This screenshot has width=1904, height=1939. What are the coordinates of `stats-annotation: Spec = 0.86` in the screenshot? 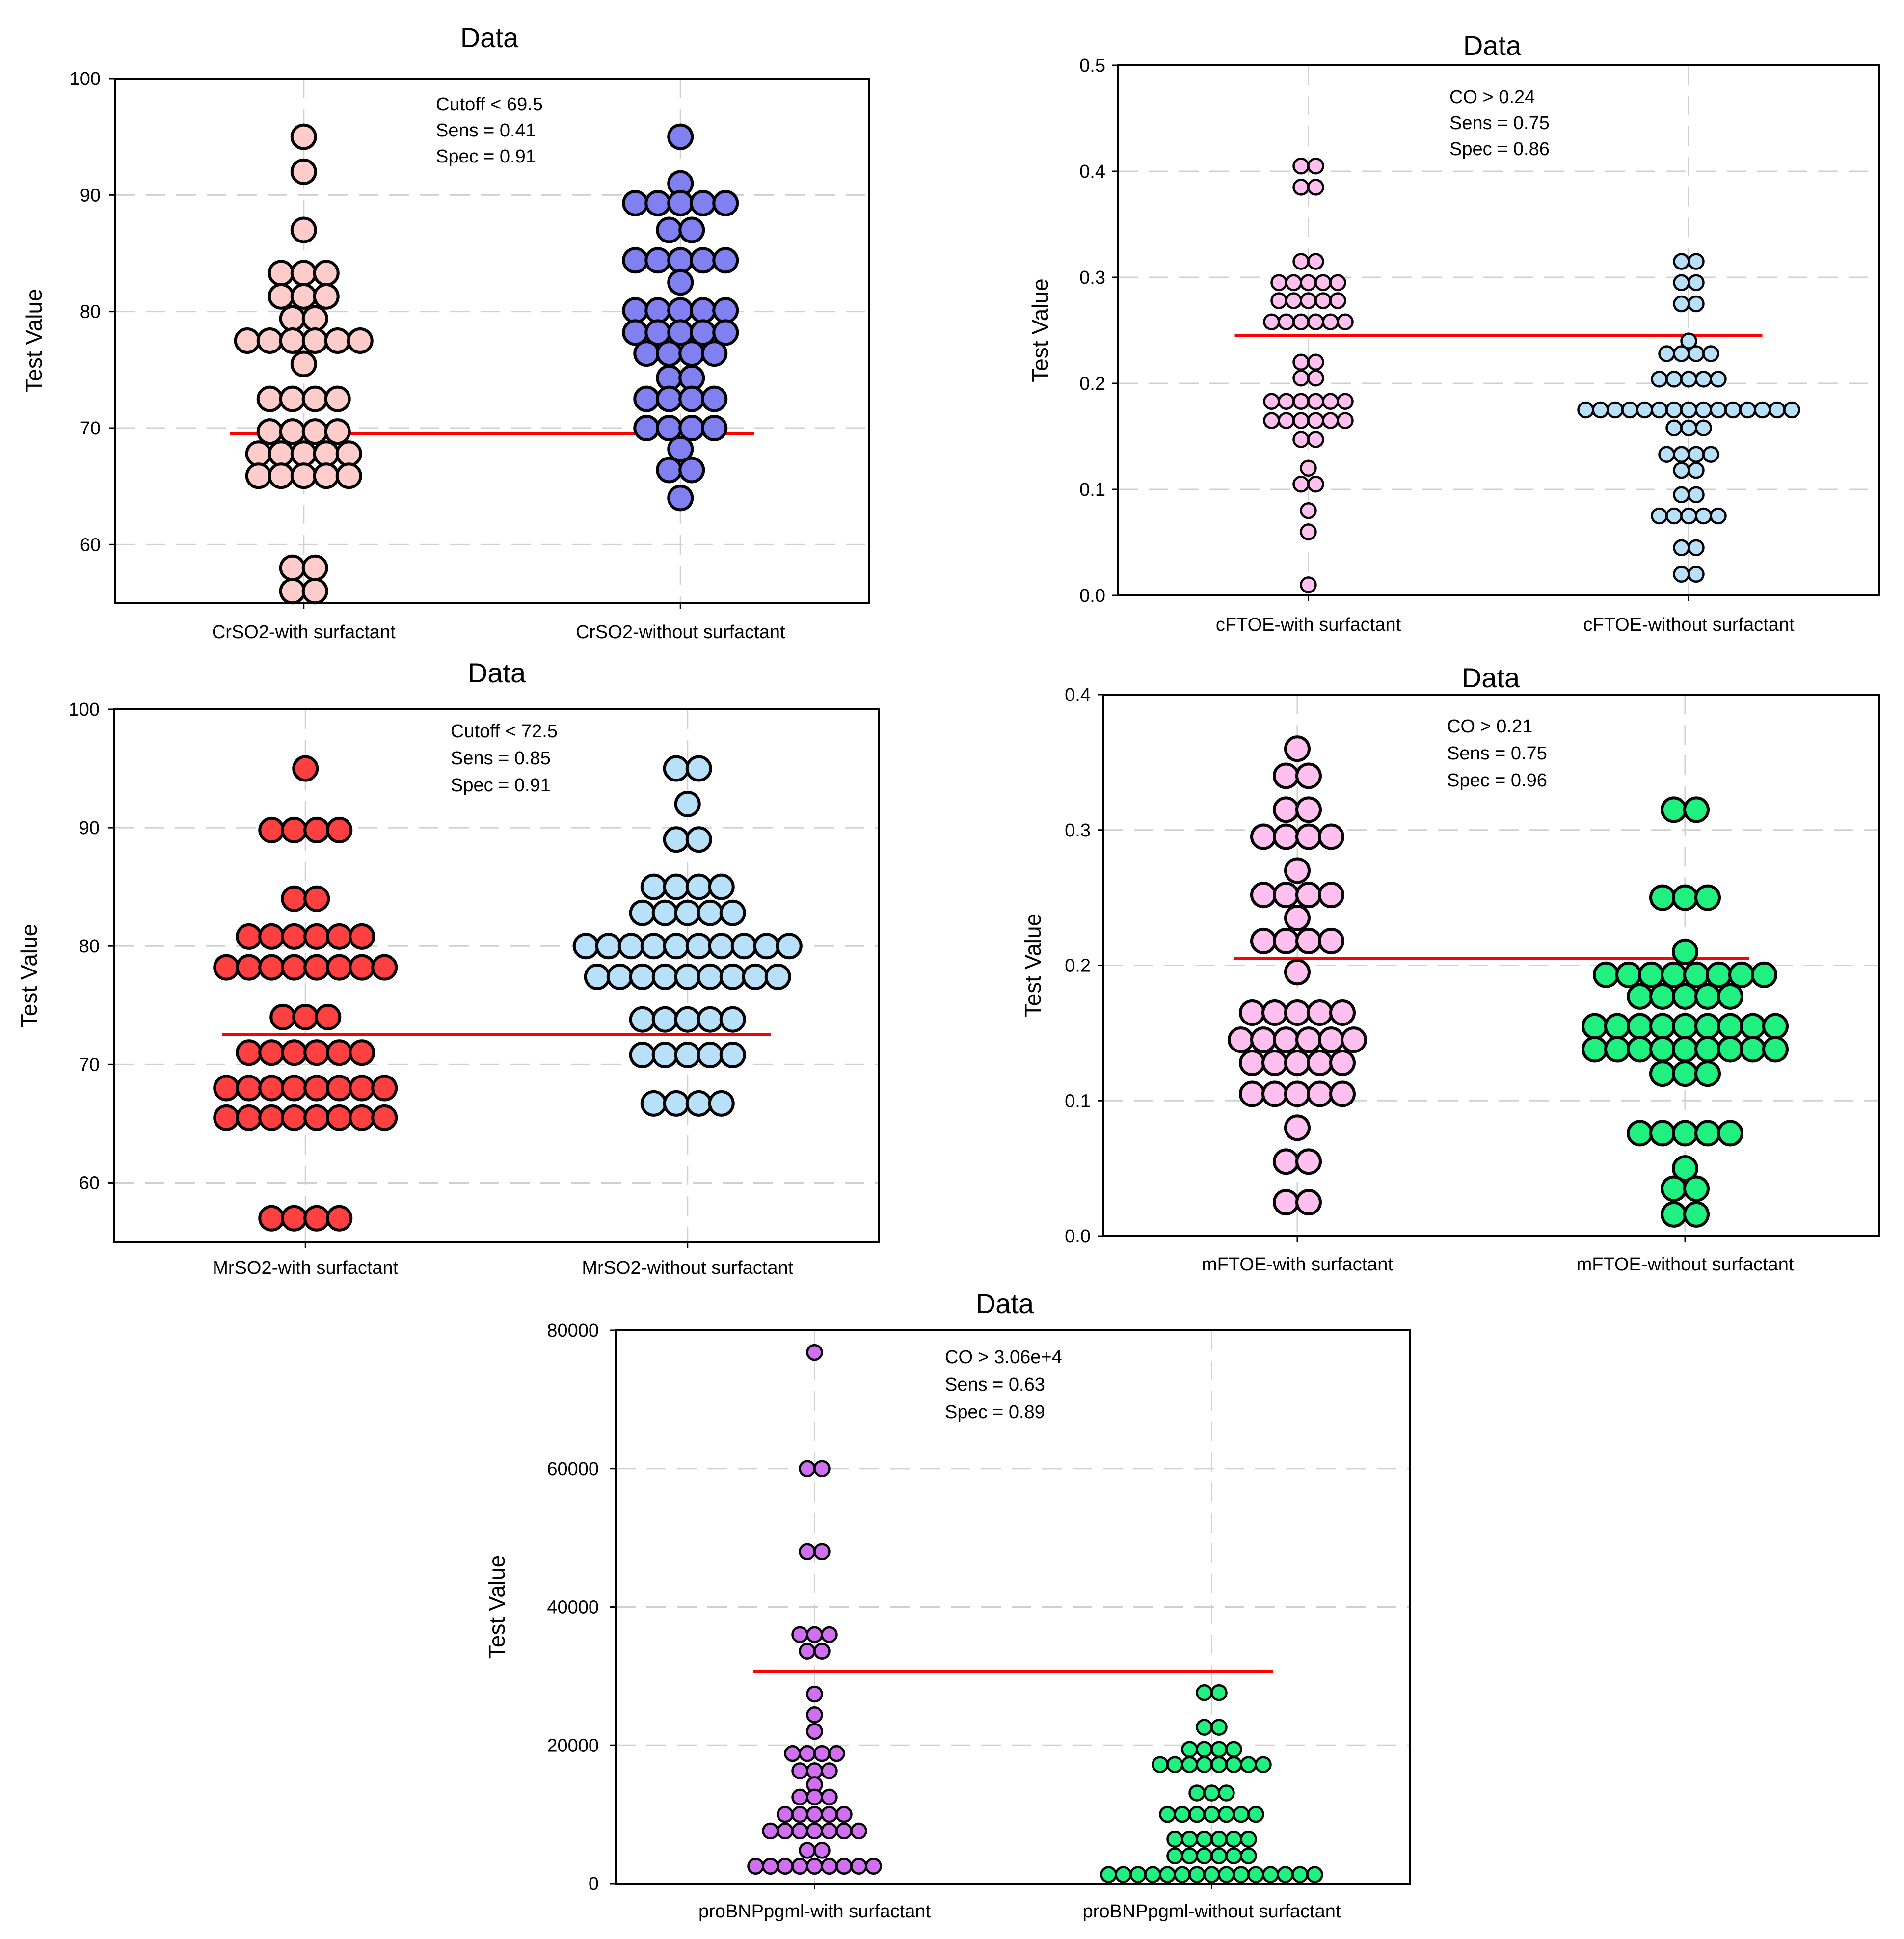 It's located at (1499, 150).